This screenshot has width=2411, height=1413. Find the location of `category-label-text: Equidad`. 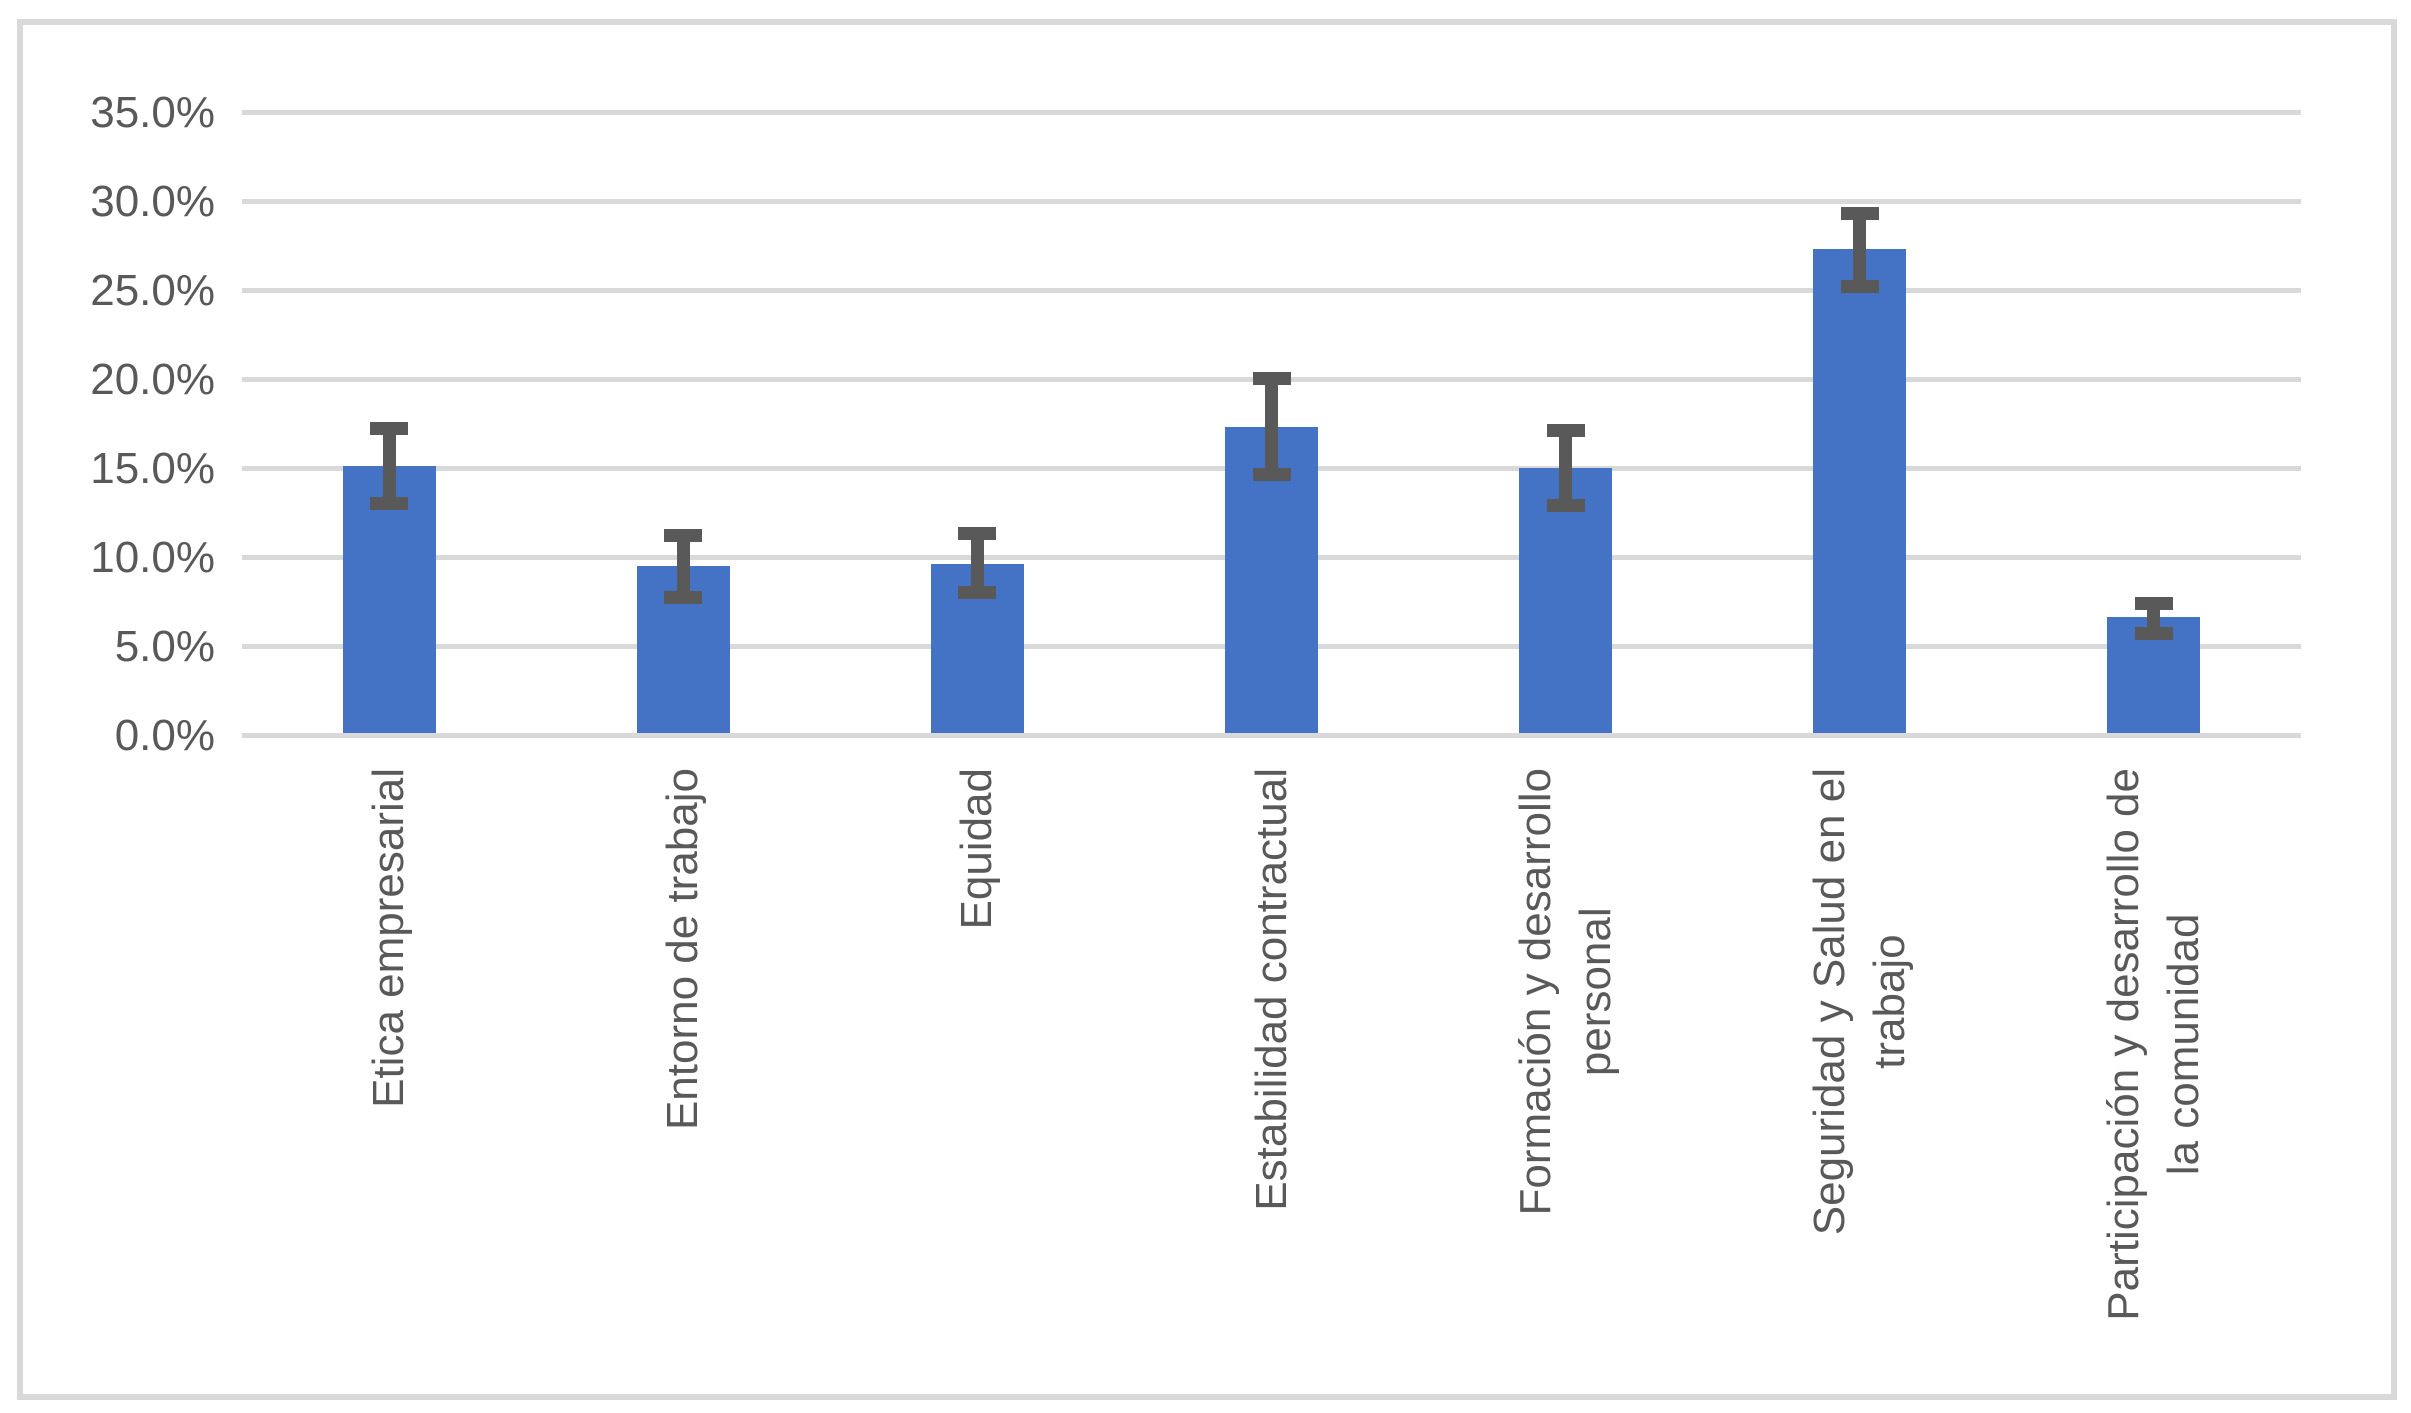

category-label-text: Equidad is located at coordinates (977, 849).